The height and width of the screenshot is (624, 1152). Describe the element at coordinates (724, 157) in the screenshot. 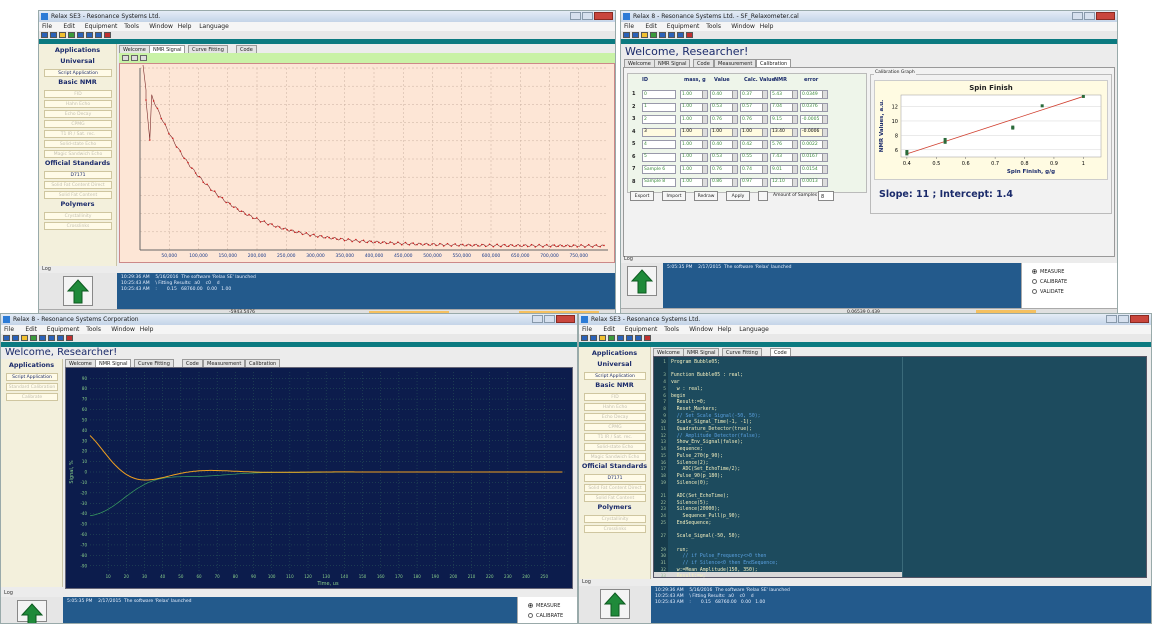

I see `input-cell: 0.53` at that location.